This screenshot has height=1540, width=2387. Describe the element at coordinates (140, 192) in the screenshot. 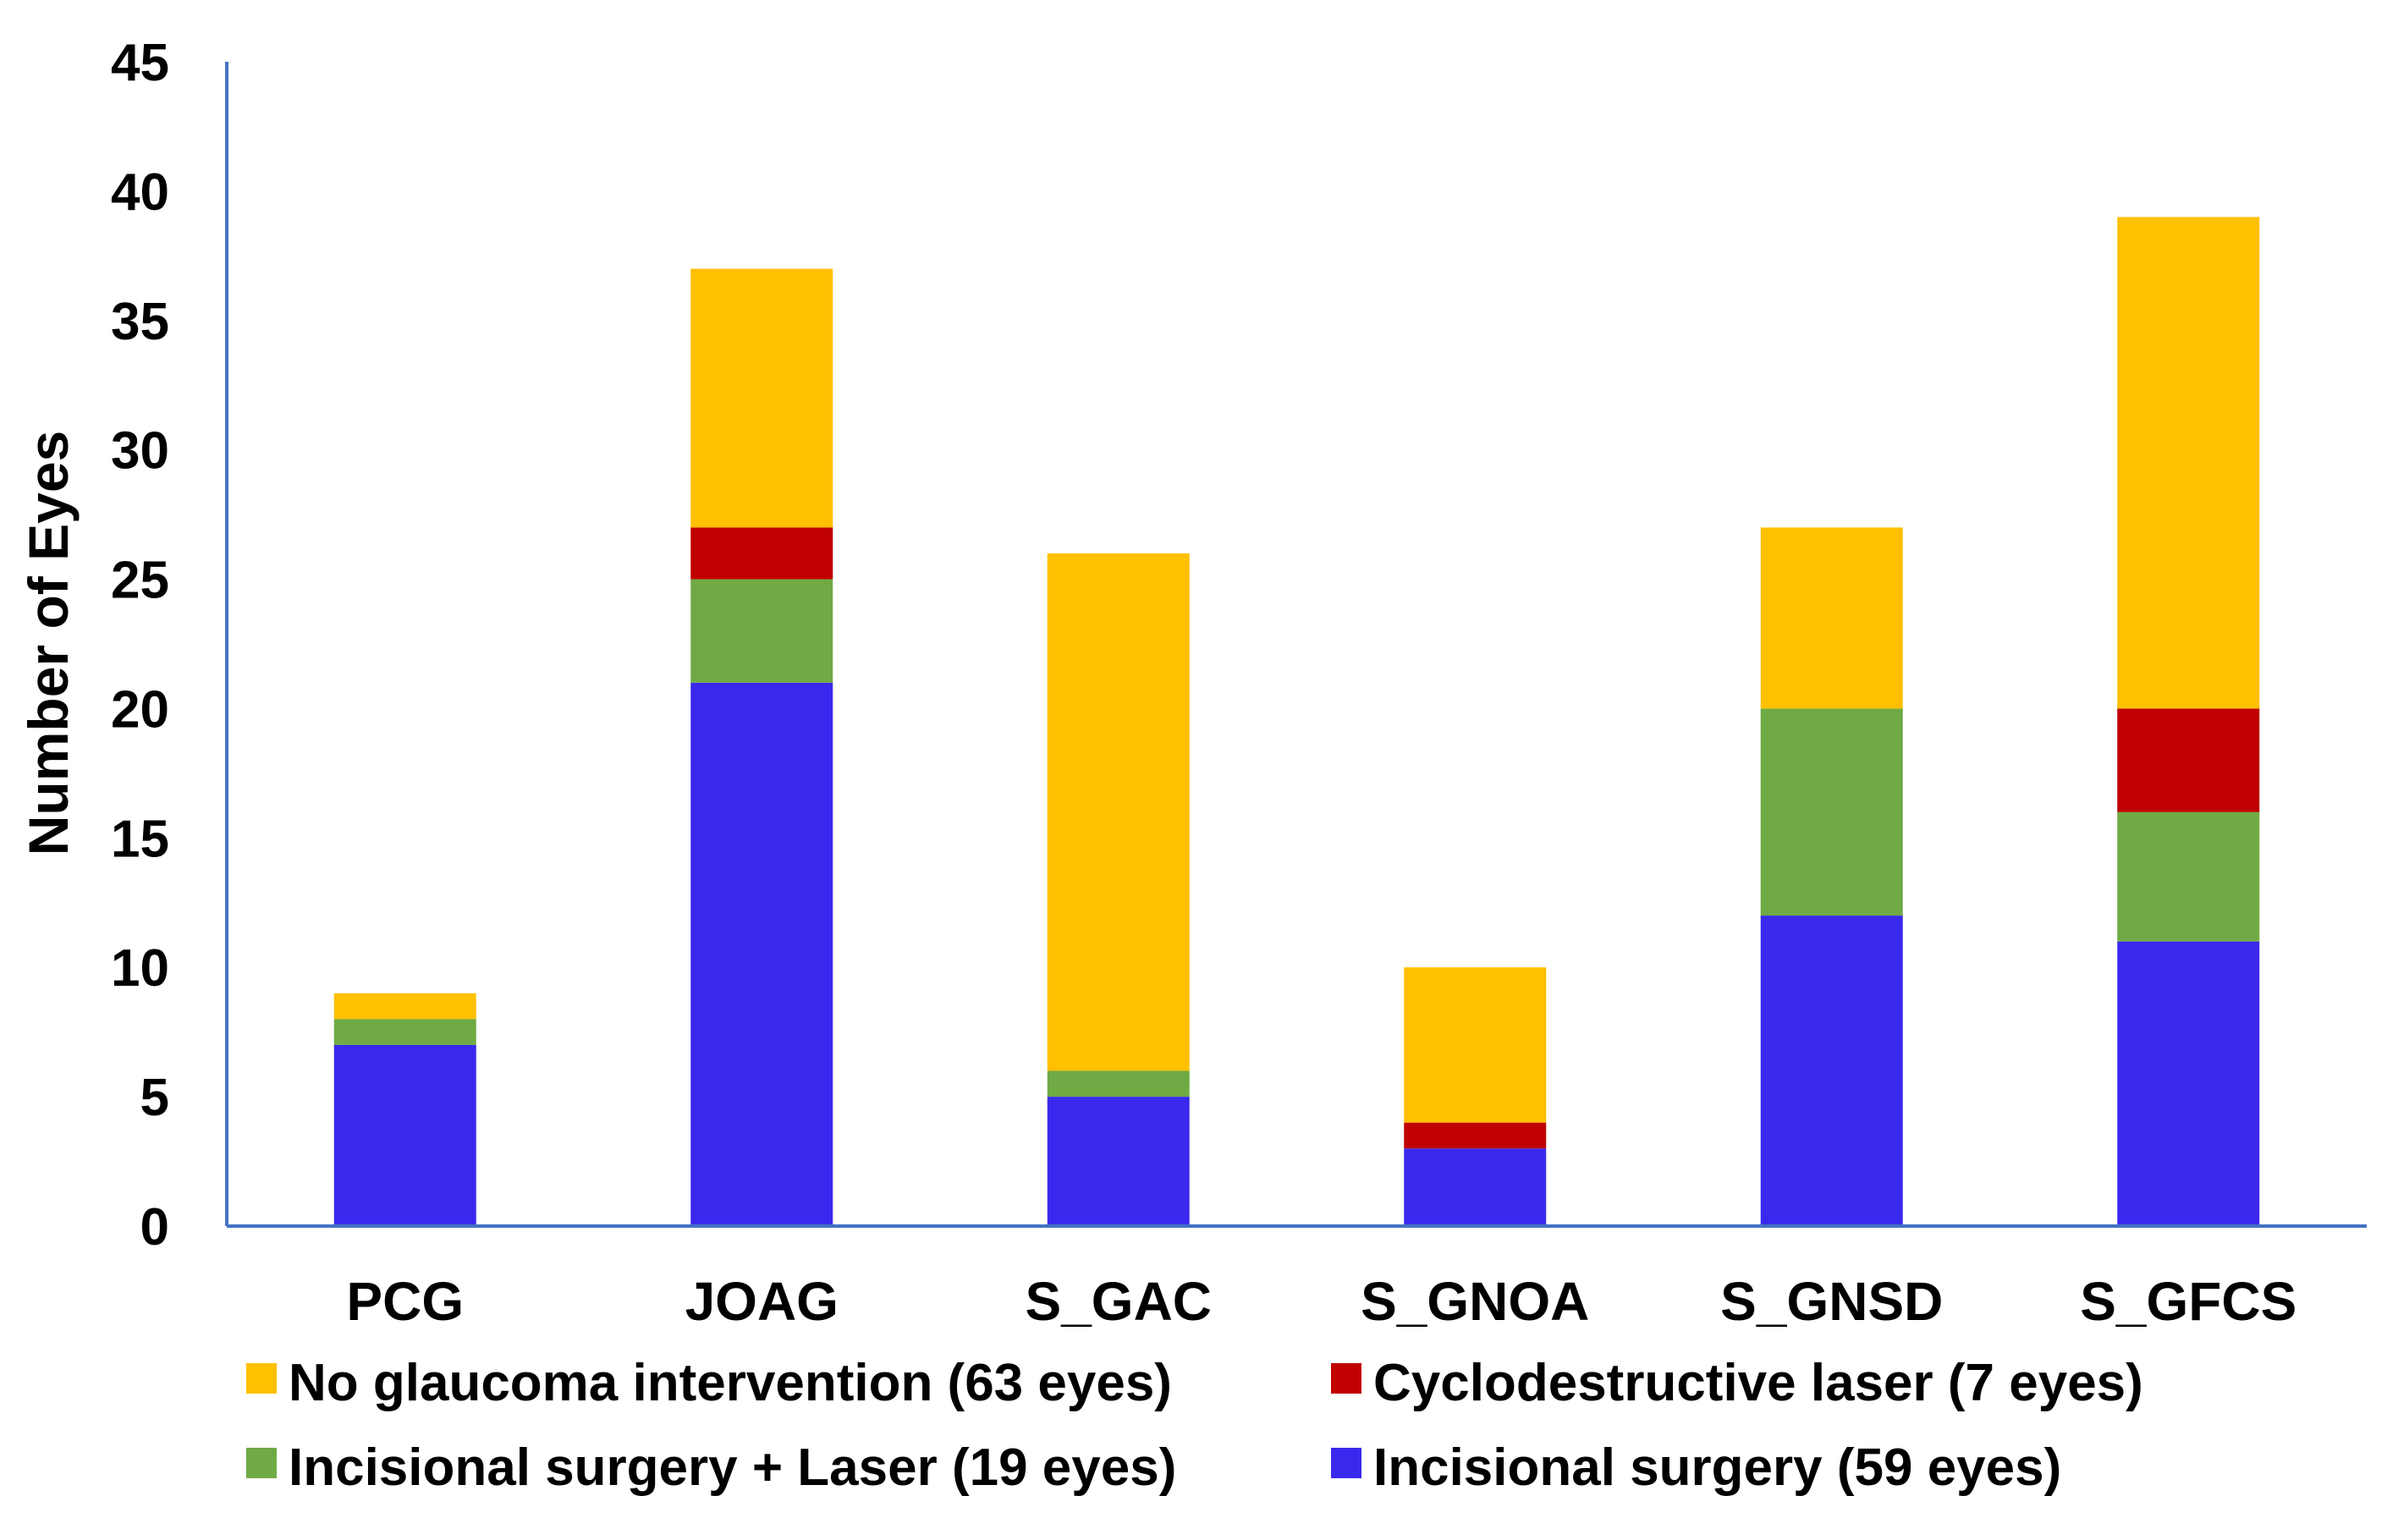

I see `y-tick-label-40: 40` at that location.